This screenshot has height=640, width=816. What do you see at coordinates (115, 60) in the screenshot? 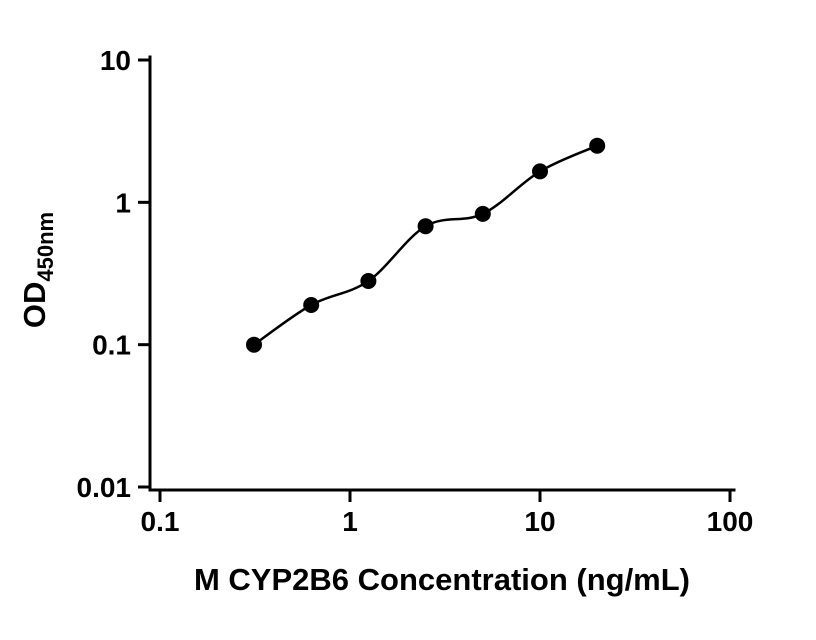
I see `y-tick-label: 10` at bounding box center [115, 60].